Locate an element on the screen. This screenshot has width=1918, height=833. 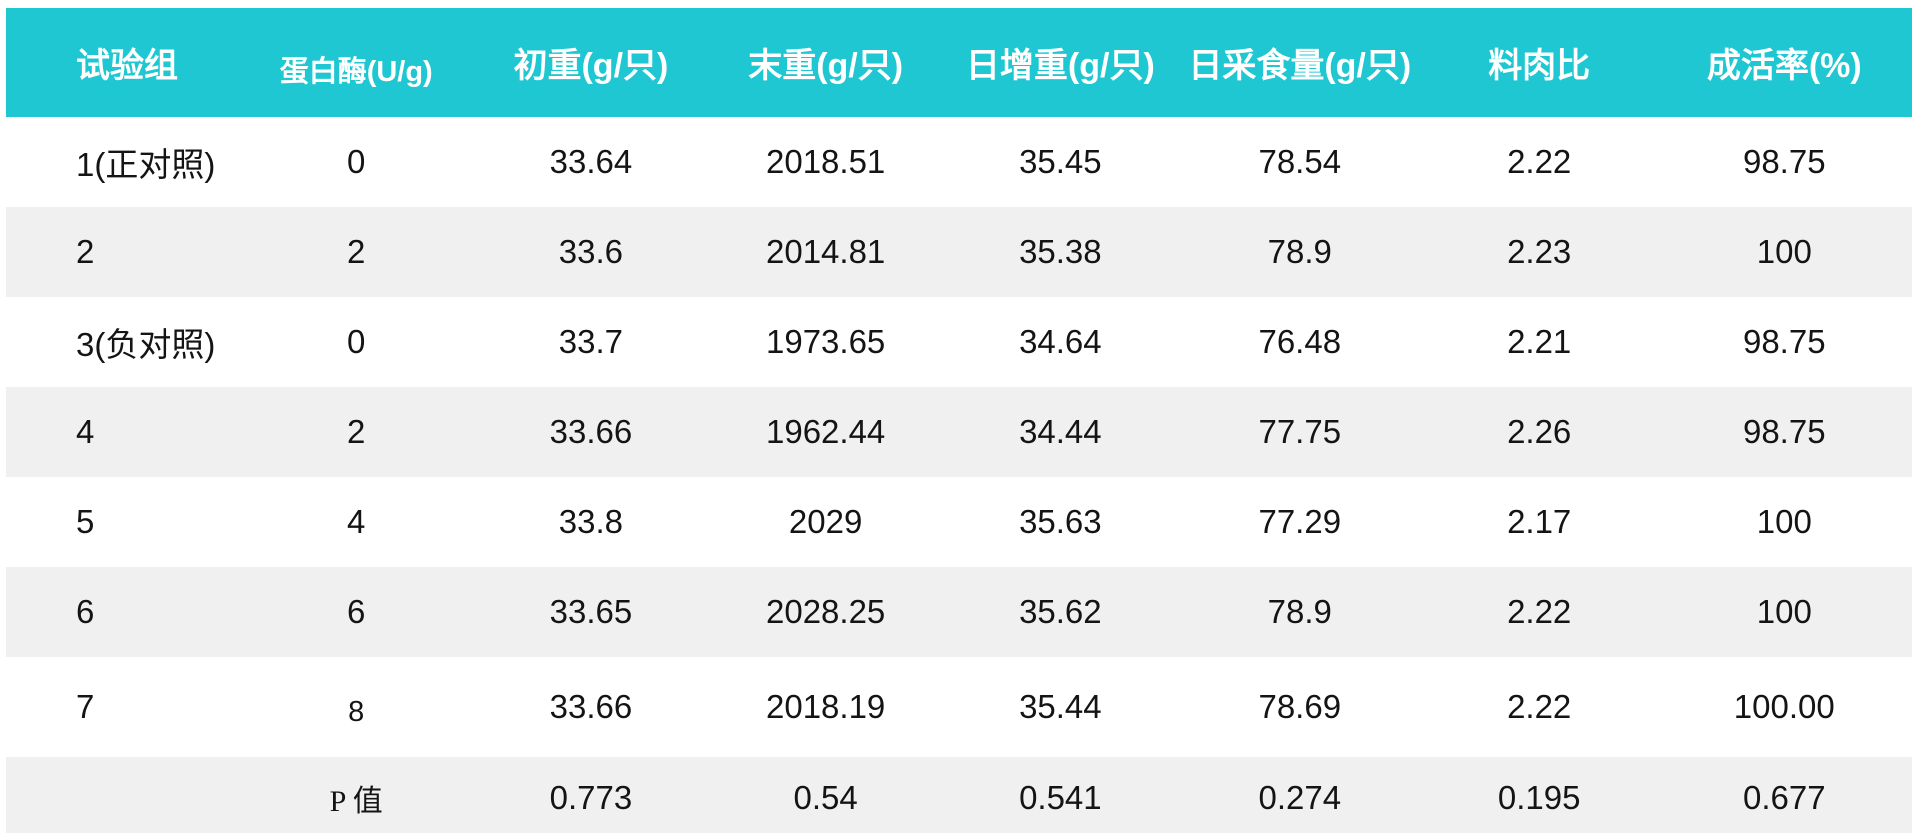
col-header-daily-gain: 日增重(g/只) is located at coordinates (1060, 62).